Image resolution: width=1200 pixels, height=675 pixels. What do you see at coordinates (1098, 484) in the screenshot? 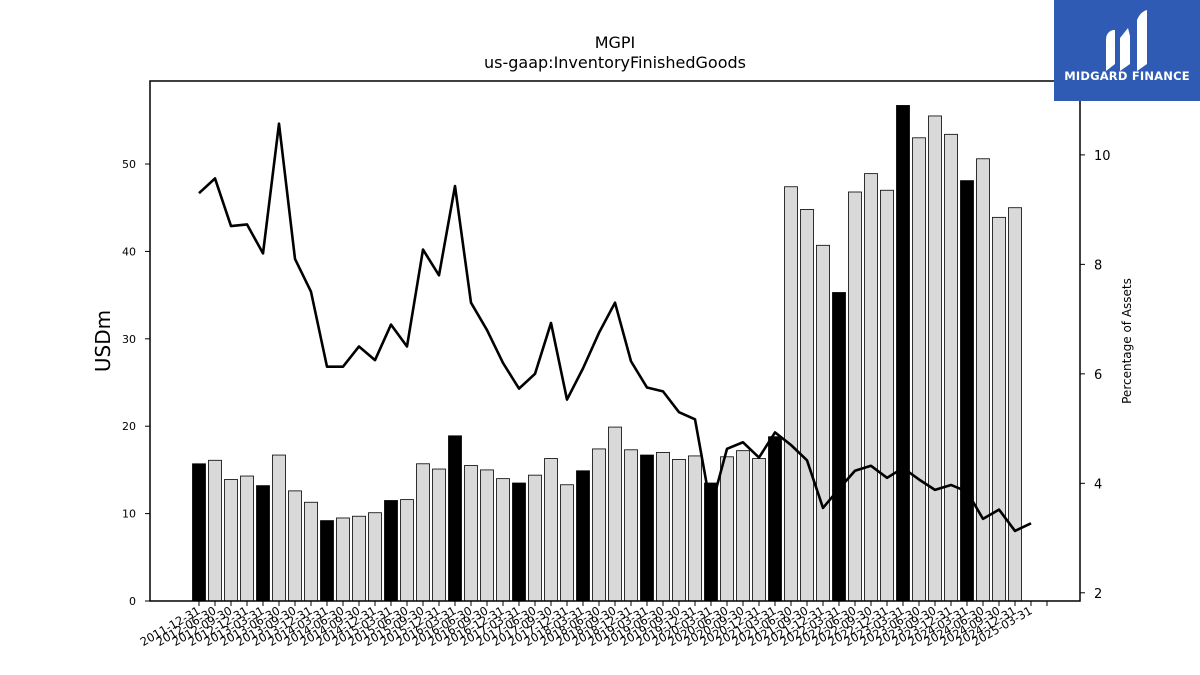
I see `y2-tick-label: 4` at bounding box center [1098, 484].